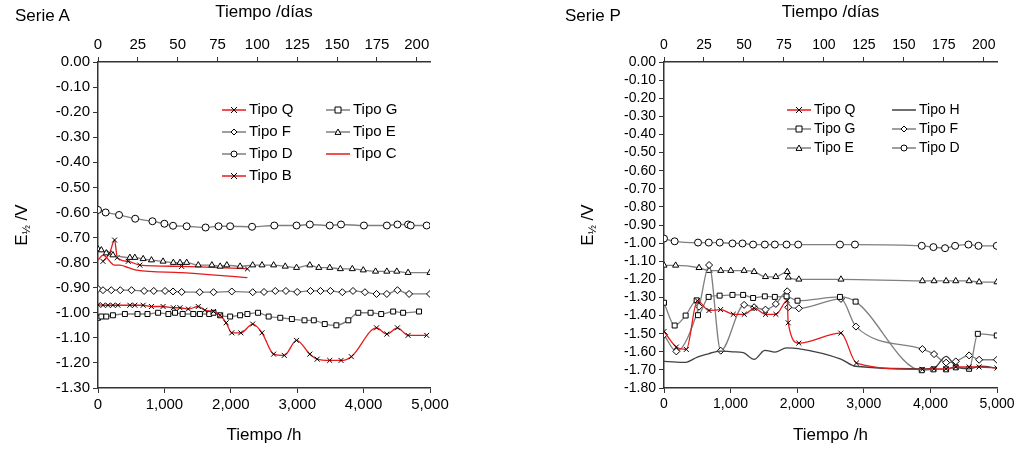 Image resolution: width=1021 pixels, height=450 pixels. Describe the element at coordinates (375, 153) in the screenshot. I see `legend-label: Tipo C` at that location.